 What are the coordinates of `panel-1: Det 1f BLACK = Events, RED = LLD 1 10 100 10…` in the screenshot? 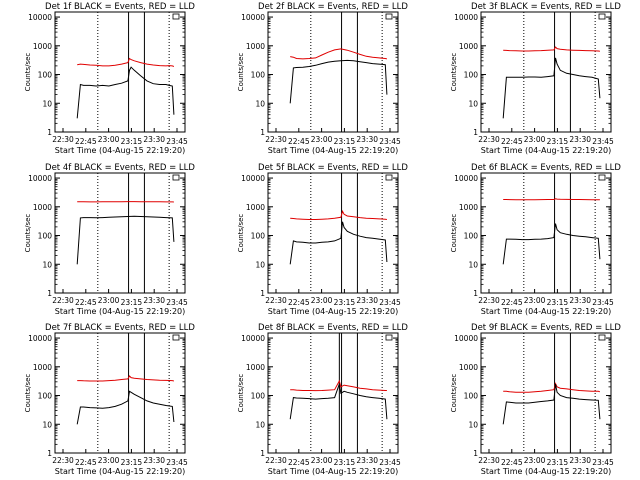 It's located at (109, 78).